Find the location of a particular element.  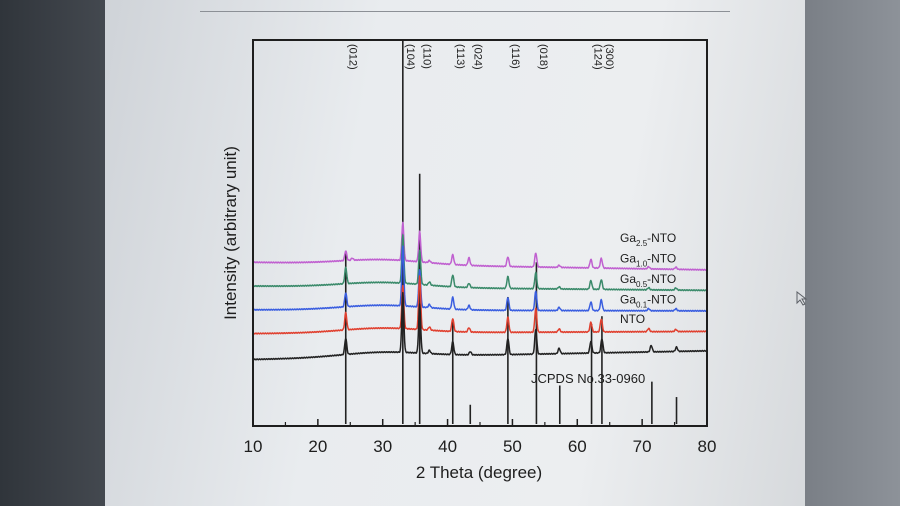

peak-label: (024) is located at coordinates (477, 57).